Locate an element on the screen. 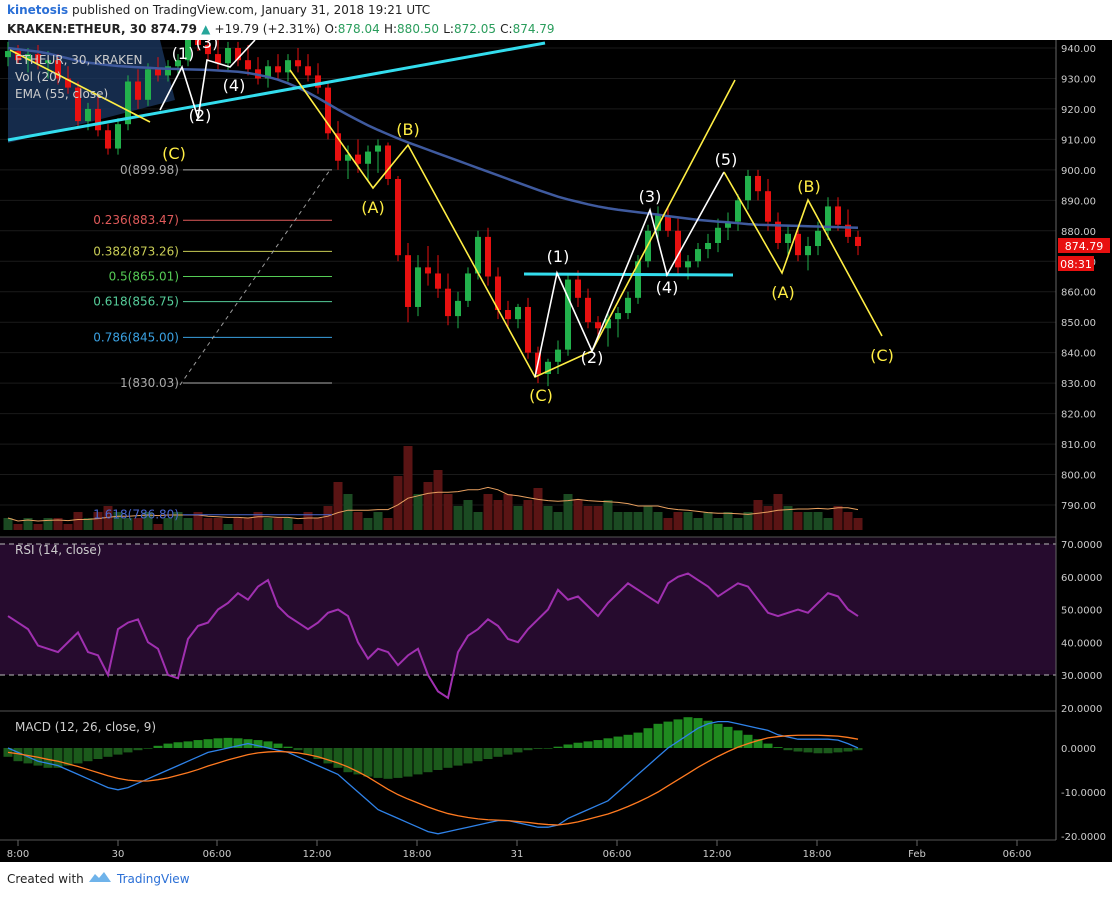 Image resolution: width=1112 pixels, height=897 pixels. wave-path-yellow-c is located at coordinates (803, 254).